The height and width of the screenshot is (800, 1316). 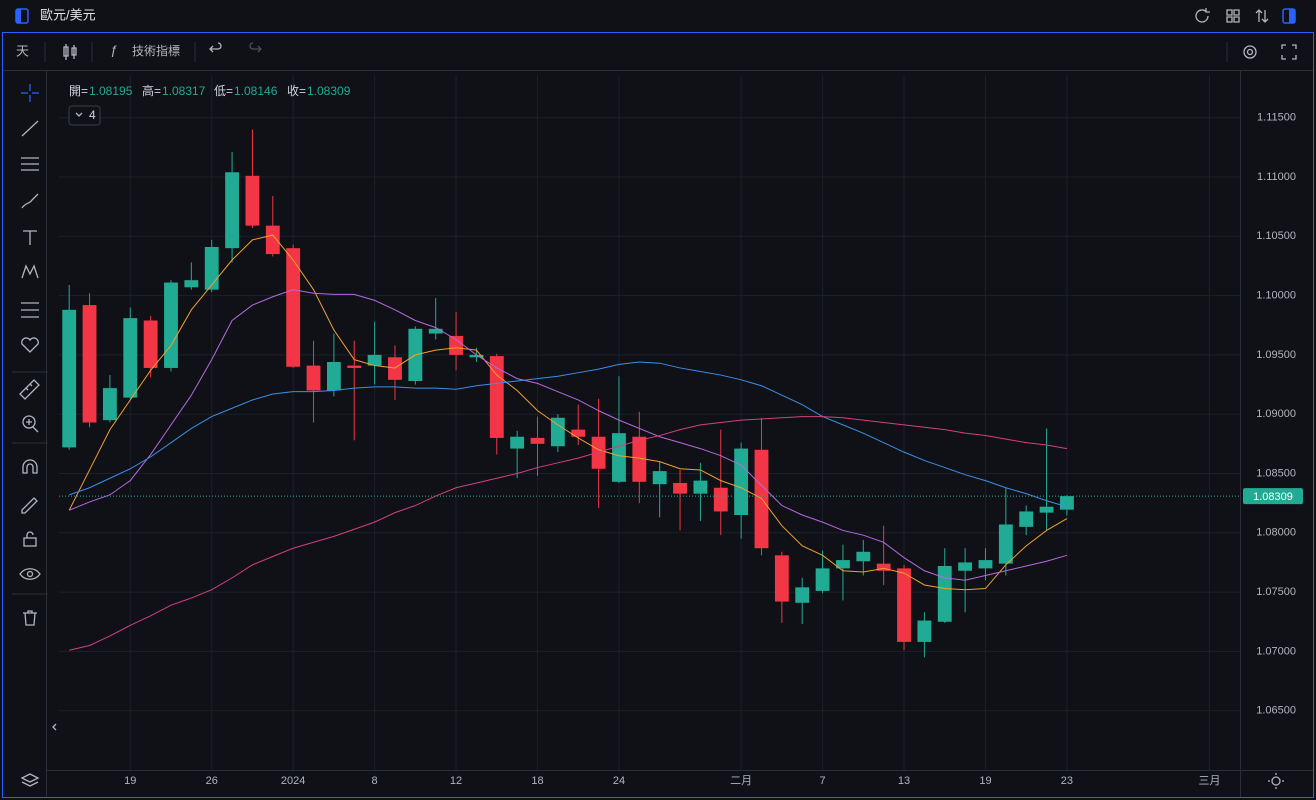 I want to click on brush-tool, so click(x=30, y=201).